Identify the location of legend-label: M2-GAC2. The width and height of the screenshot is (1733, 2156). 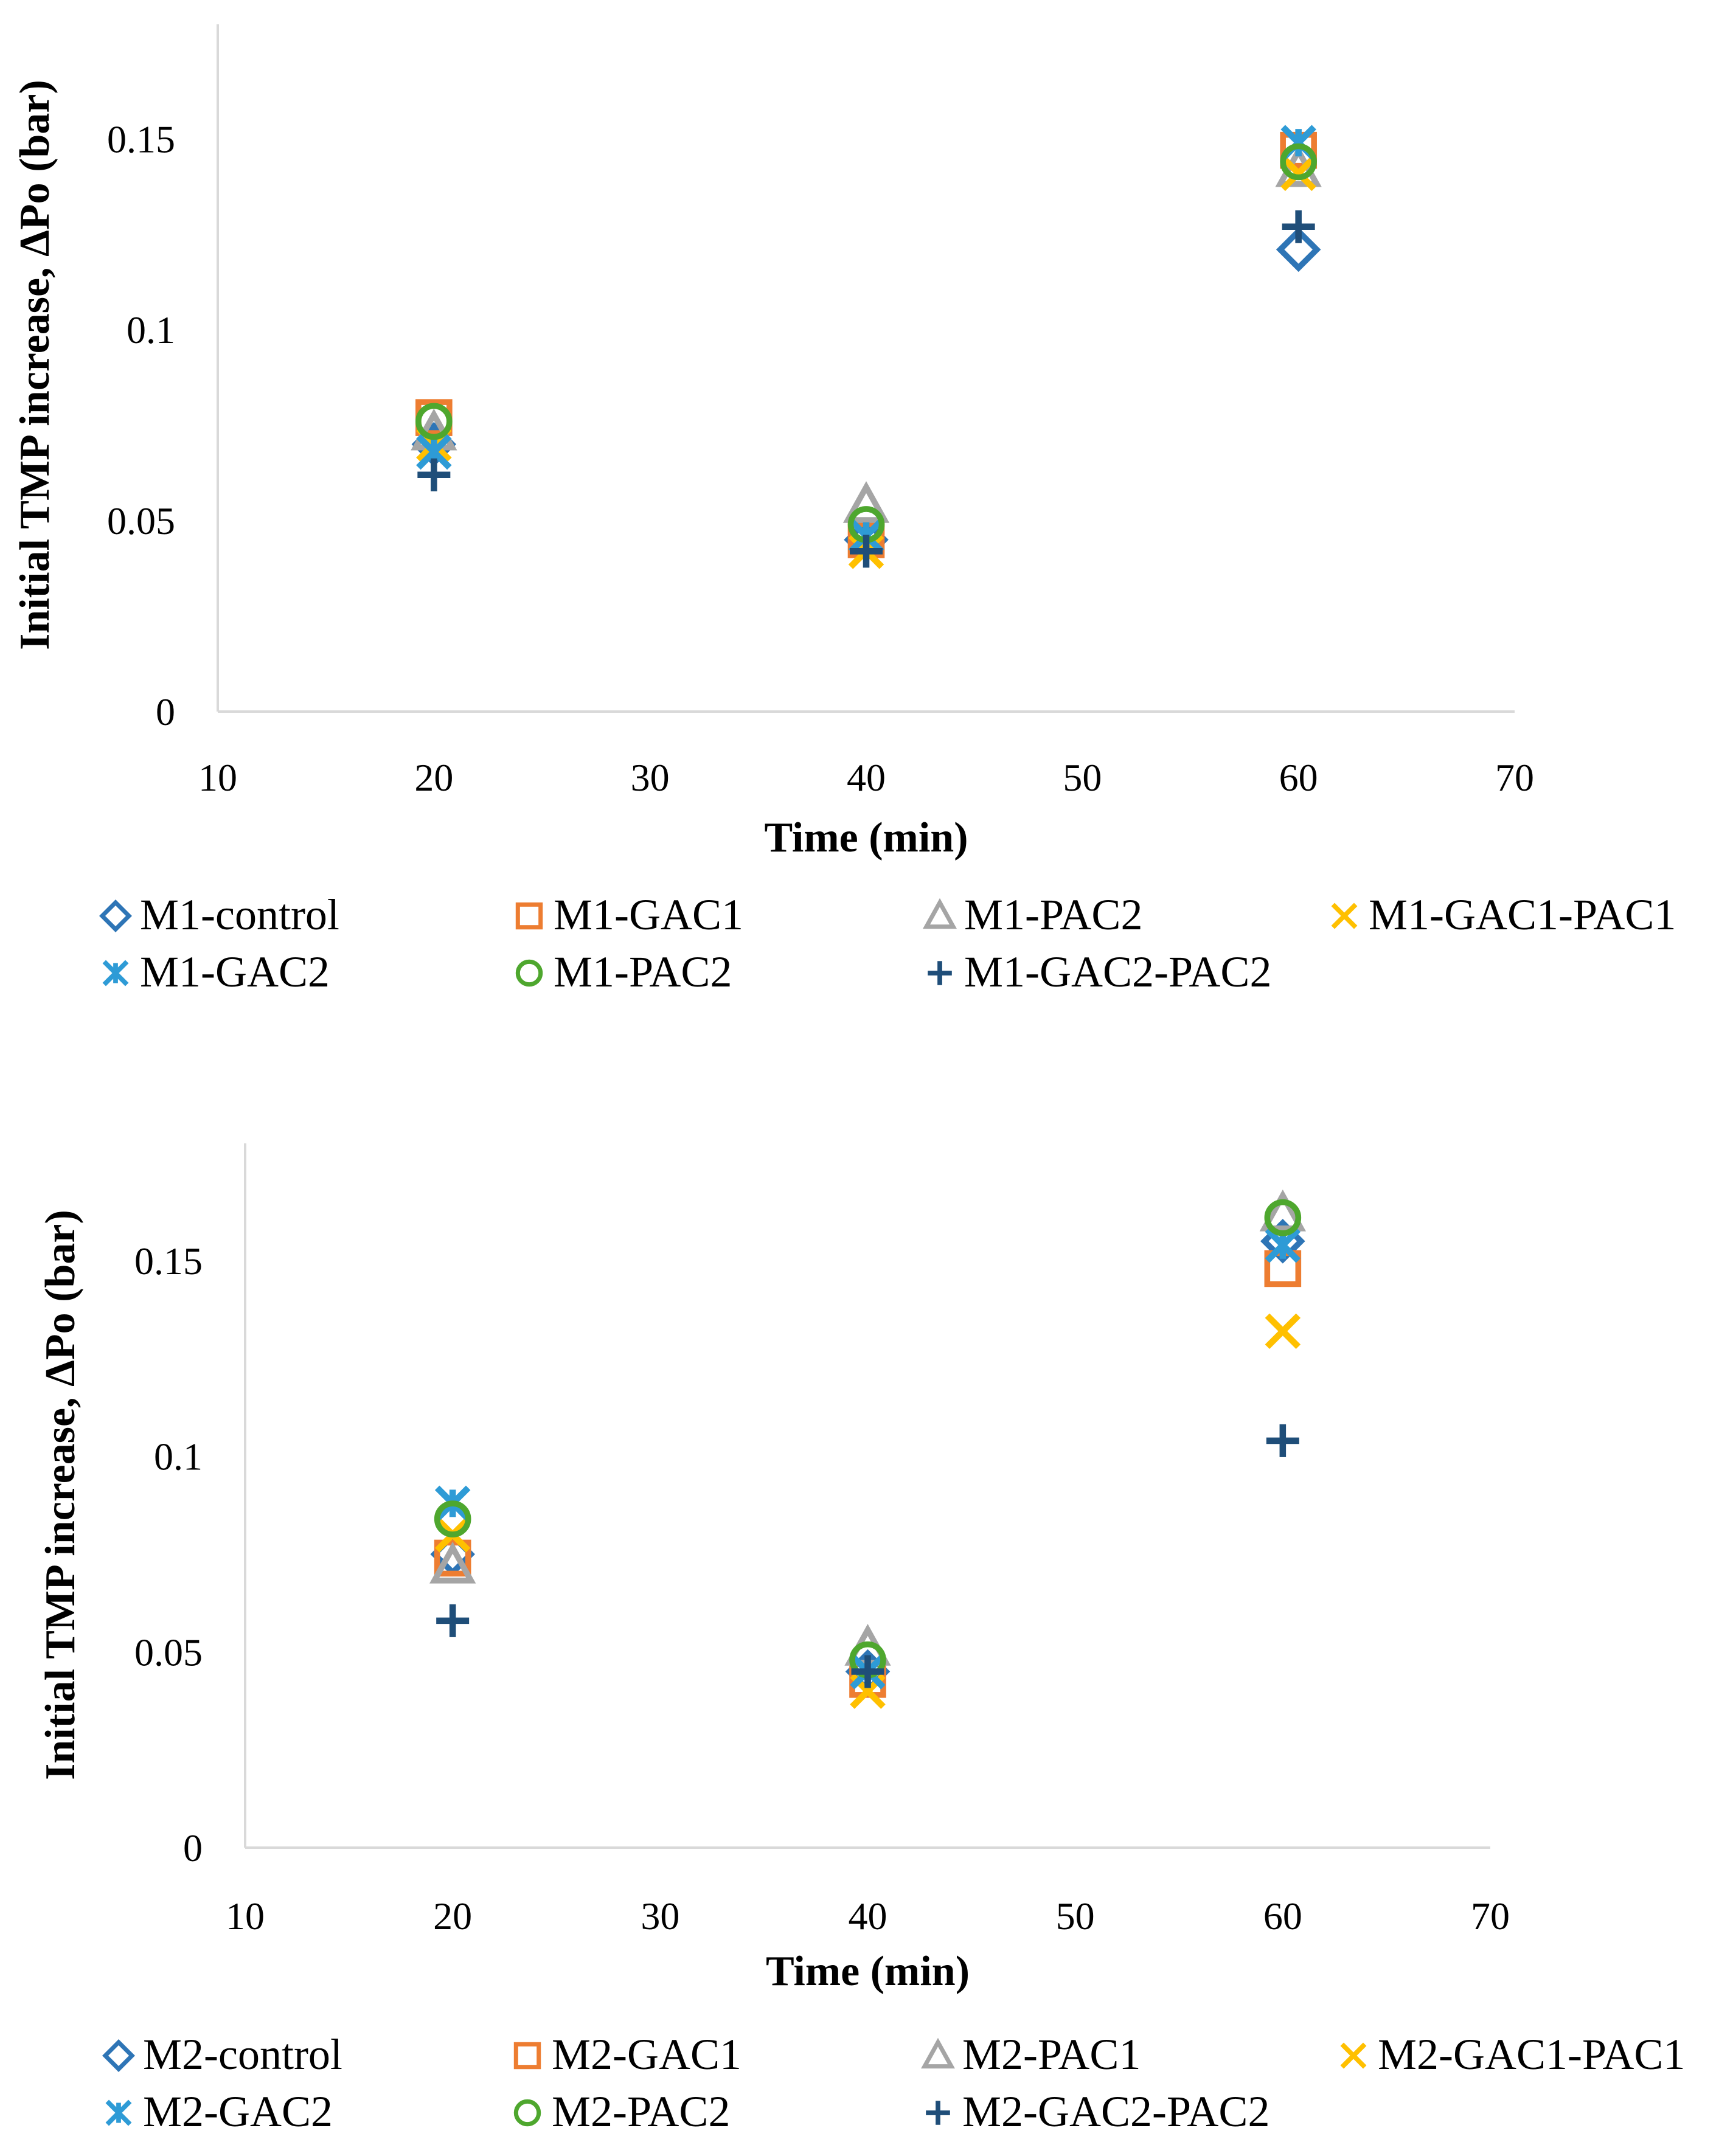
(238, 2111).